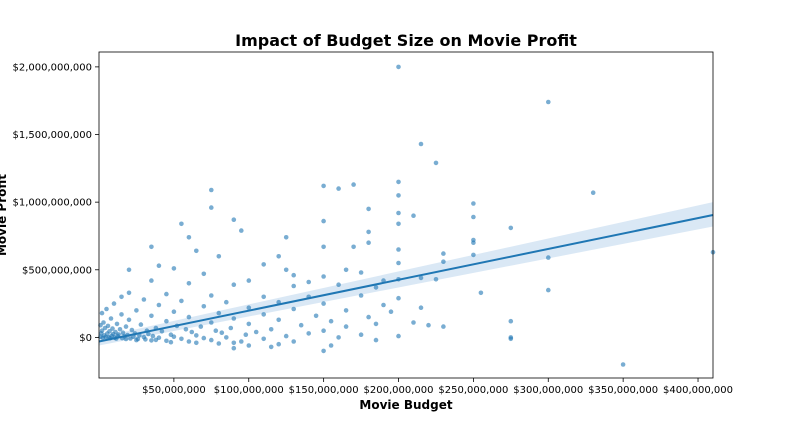 The image size is (792, 432). I want to click on x-tick-label: $50,000,000, so click(174, 390).